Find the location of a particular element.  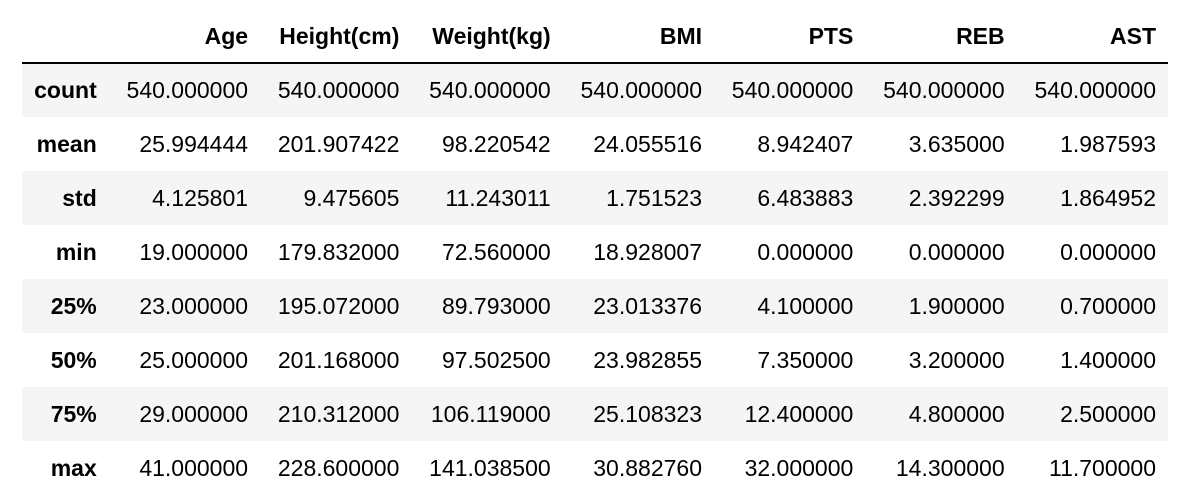

table-cell: 4.800000 is located at coordinates (956, 413).